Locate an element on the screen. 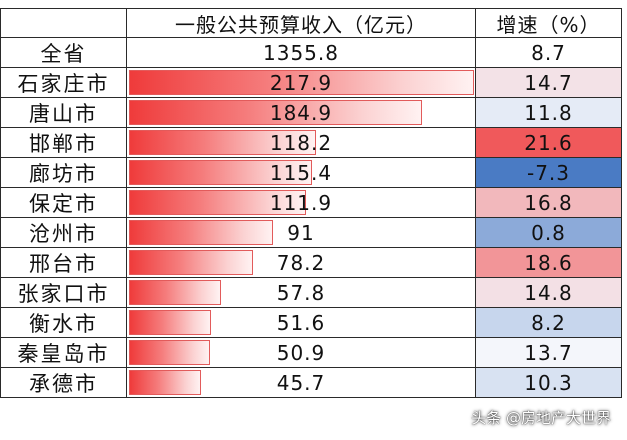  revenue-cell: 115.4 is located at coordinates (301, 173).